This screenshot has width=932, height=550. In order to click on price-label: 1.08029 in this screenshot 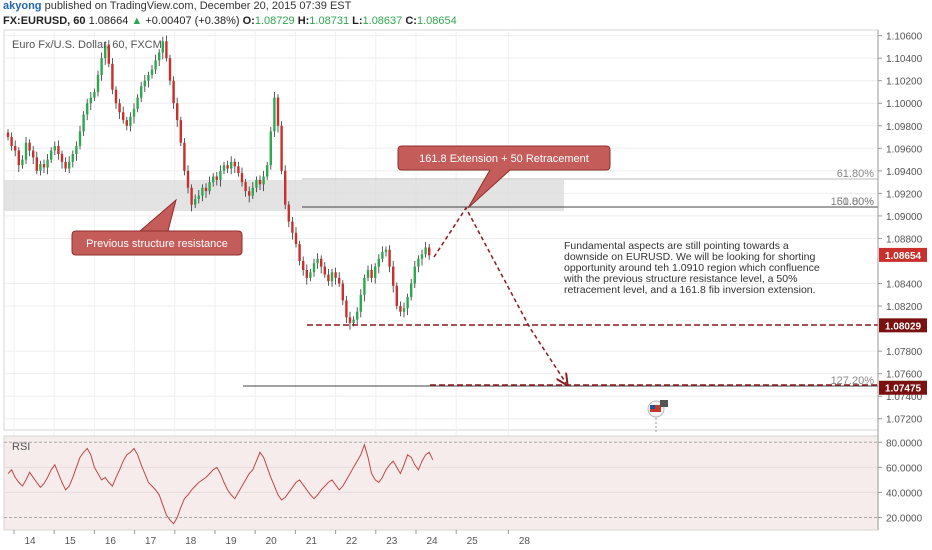, I will do `click(903, 326)`.